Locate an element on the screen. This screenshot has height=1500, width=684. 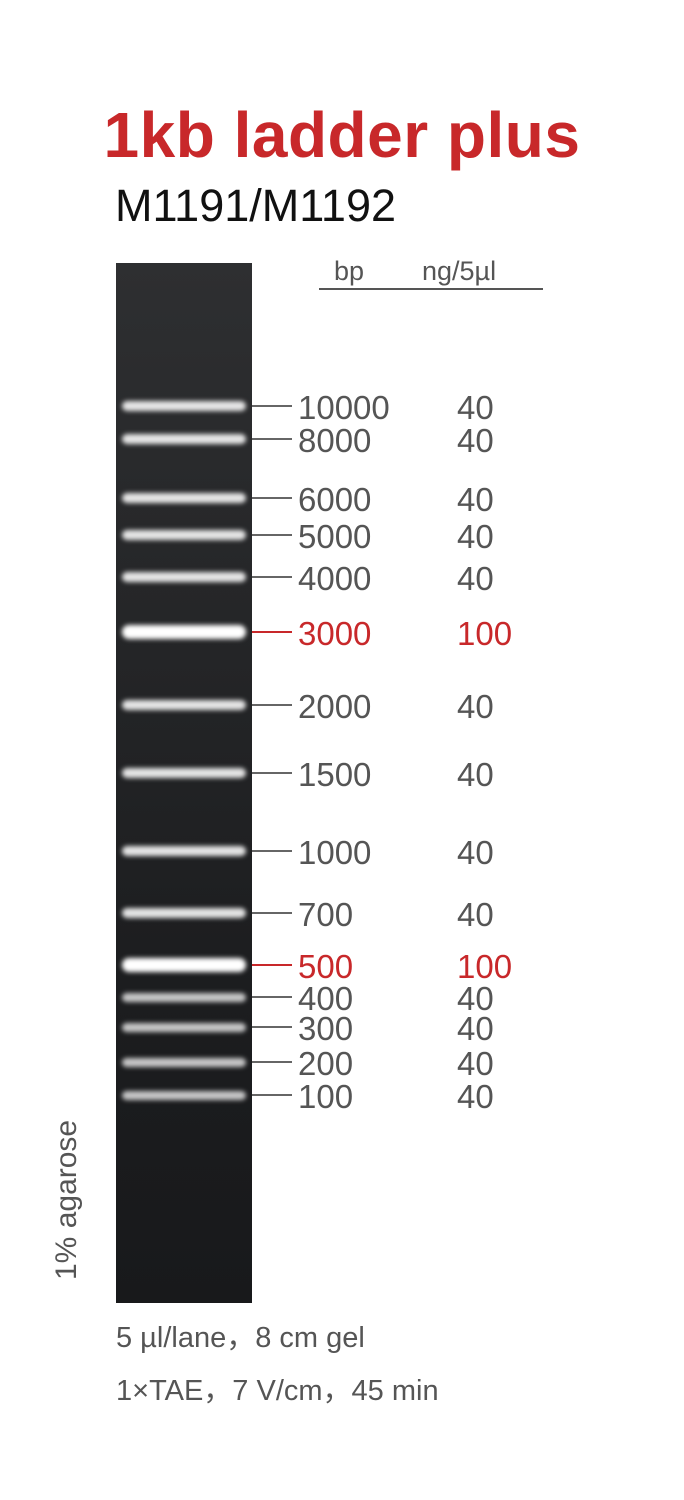
footer-line-2: 1×TAE，7 V/cm，45 min is located at coordinates (277, 1391).